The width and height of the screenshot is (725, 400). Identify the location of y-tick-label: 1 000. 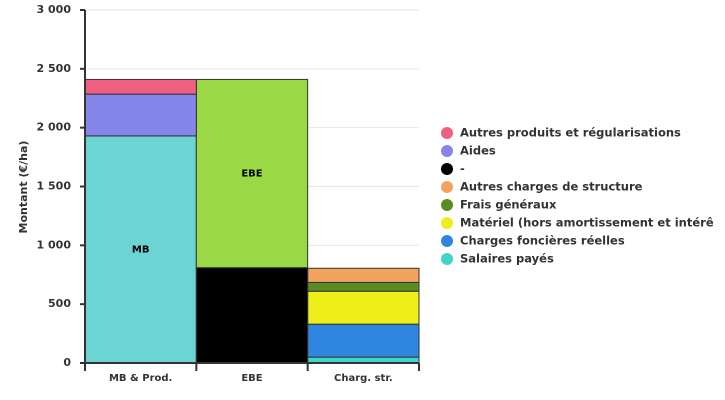
(54, 244).